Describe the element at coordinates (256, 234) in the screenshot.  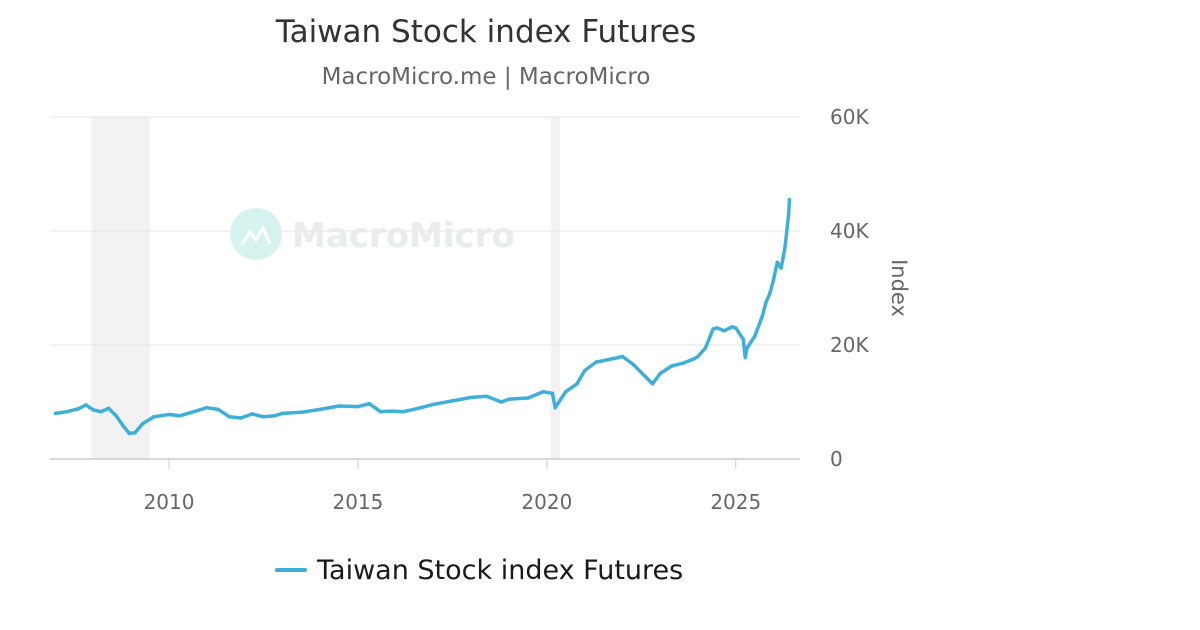
I see `watermark-logo-icon` at that location.